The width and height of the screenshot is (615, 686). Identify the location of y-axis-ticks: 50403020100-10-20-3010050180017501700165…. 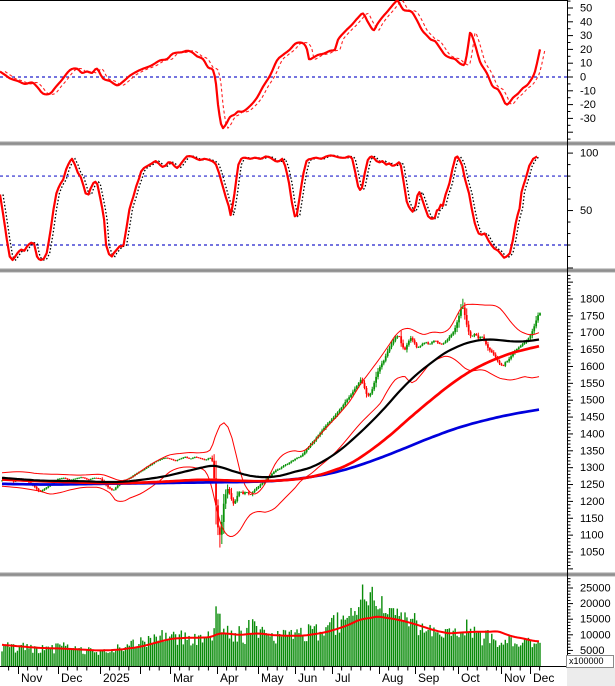
(589, 335).